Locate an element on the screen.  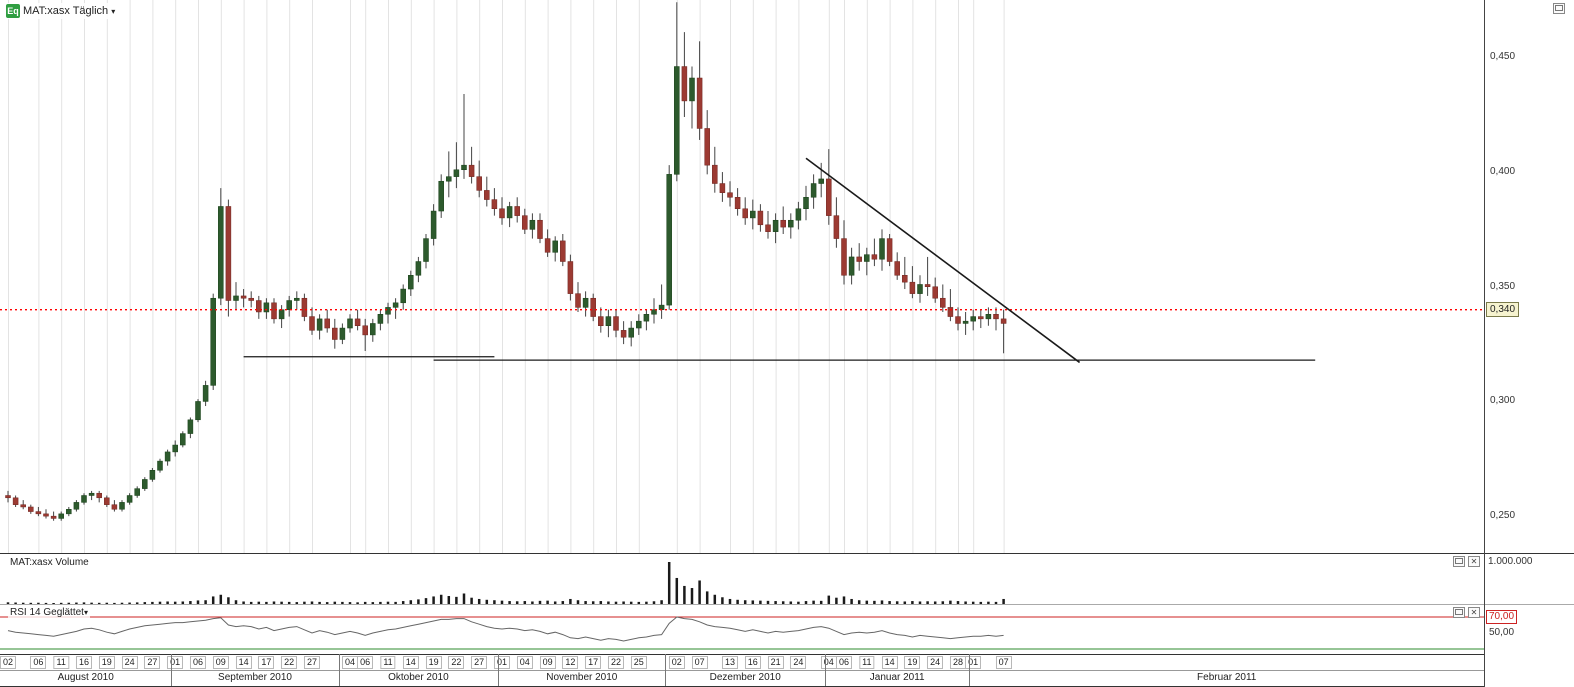
month-label: Oktober 2010 is located at coordinates (418, 677).